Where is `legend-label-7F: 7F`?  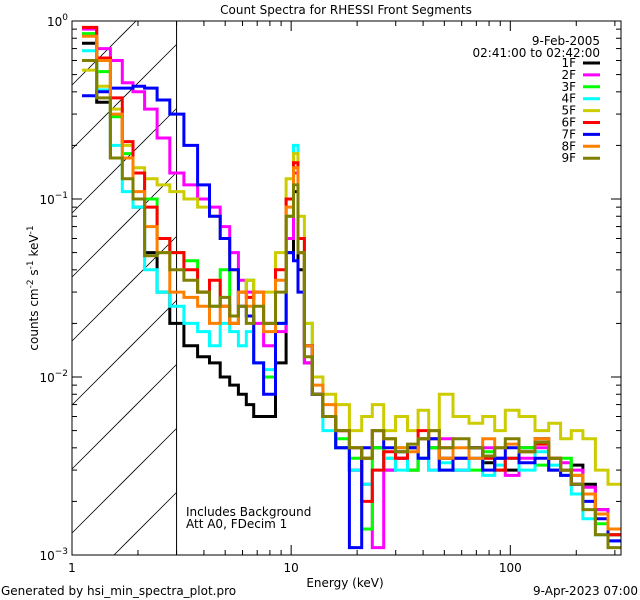
legend-label-7F: 7F is located at coordinates (568, 134).